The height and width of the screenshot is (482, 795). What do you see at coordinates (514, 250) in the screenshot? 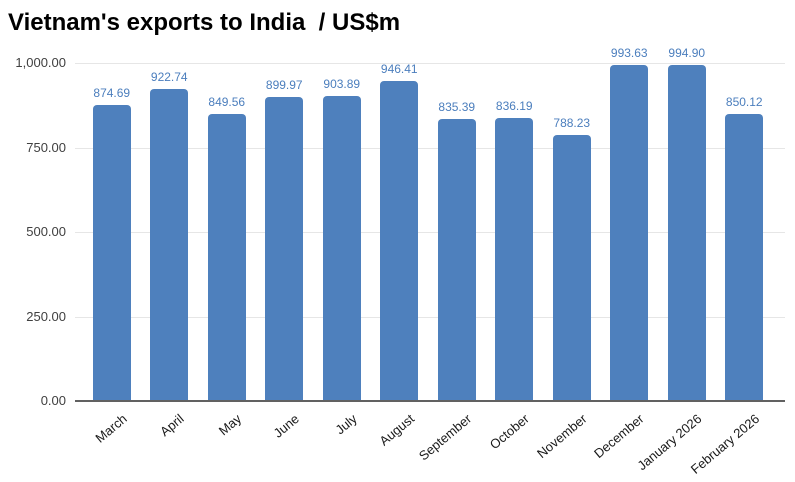
I see `bar: 836.19` at bounding box center [514, 250].